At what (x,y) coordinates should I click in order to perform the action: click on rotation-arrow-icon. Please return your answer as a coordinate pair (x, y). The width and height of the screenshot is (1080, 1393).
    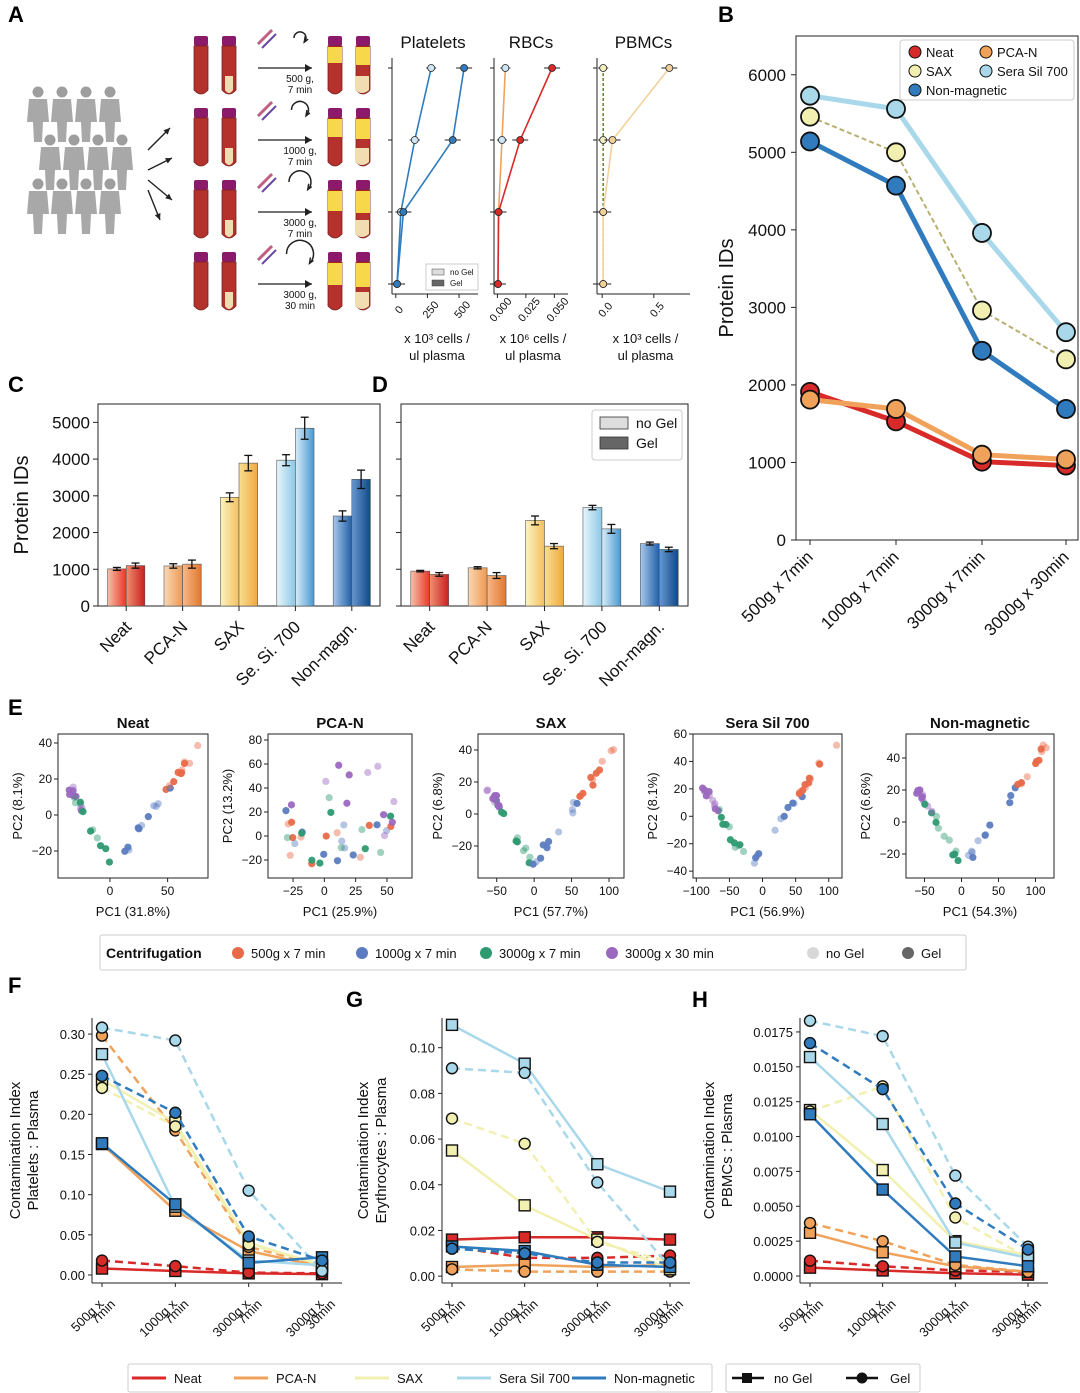
    Looking at the image, I should click on (300, 37).